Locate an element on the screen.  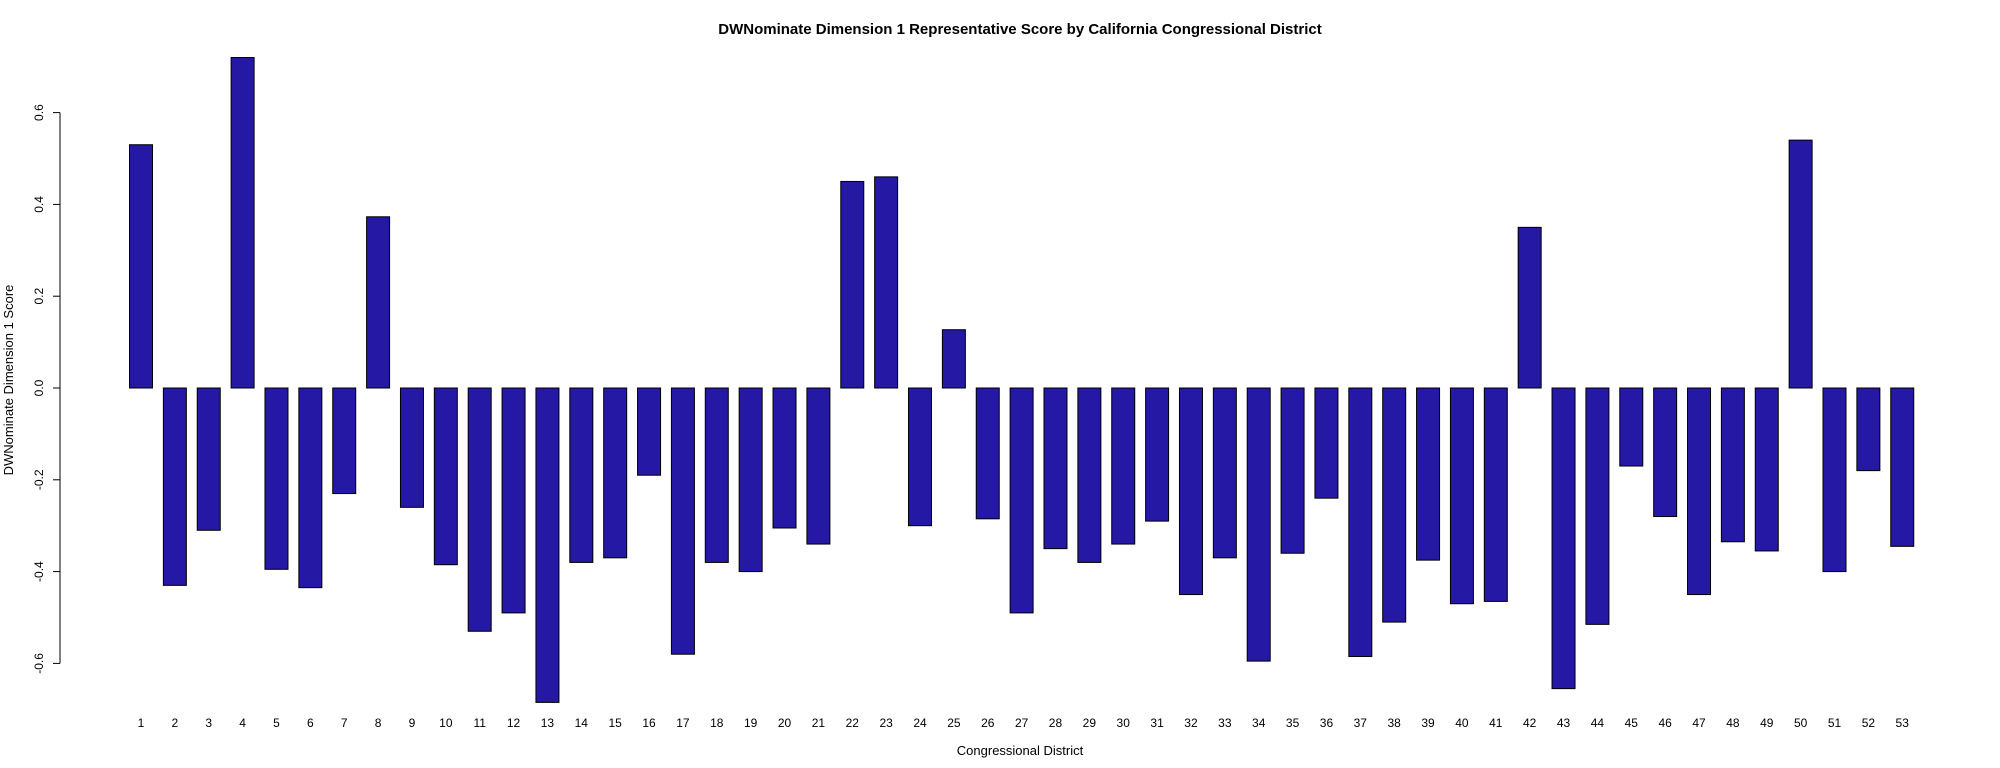
x-tick-label: 23 is located at coordinates (886, 723).